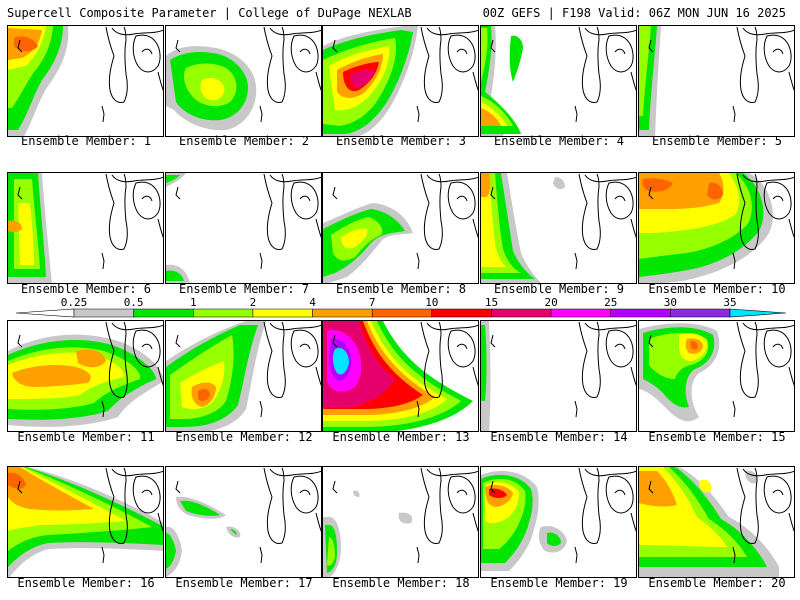 Image resolution: width=800 pixels, height=600 pixels. I want to click on ensemble-member-label: Ensemble Member: 16, so click(86, 583).